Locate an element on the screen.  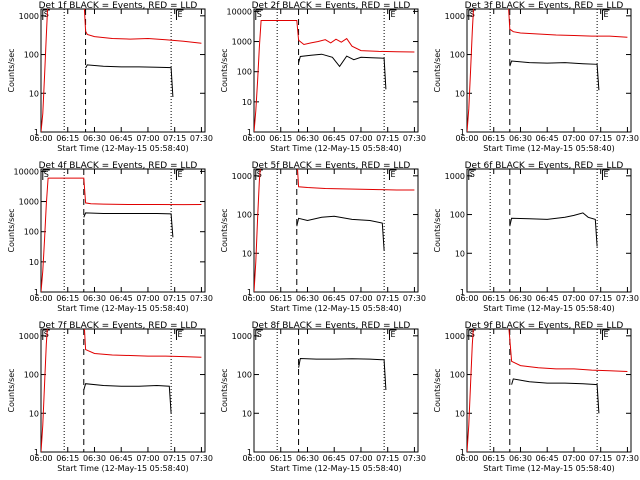
chart-title: Det 7f BLACK = Events, RED = LLD is located at coordinates (118, 326).